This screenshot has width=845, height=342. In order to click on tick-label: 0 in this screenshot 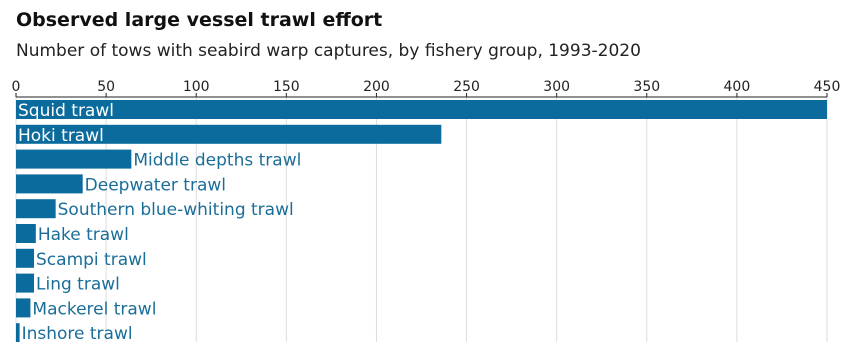, I will do `click(16, 87)`.